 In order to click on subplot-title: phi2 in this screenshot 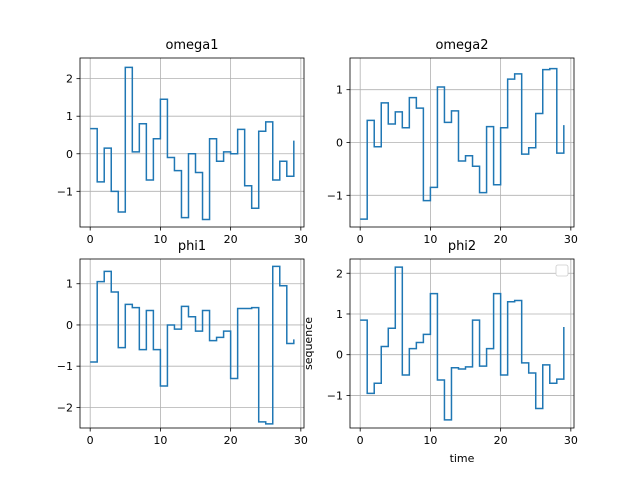, I will do `click(462, 246)`.